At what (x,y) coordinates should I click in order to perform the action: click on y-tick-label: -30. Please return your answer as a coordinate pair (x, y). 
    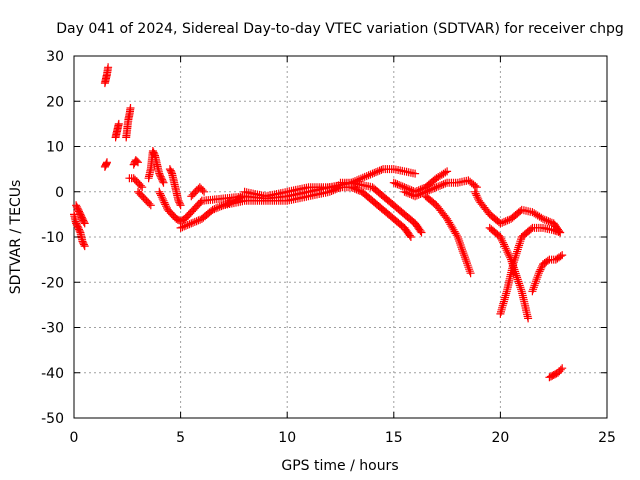
    Looking at the image, I should click on (52, 329).